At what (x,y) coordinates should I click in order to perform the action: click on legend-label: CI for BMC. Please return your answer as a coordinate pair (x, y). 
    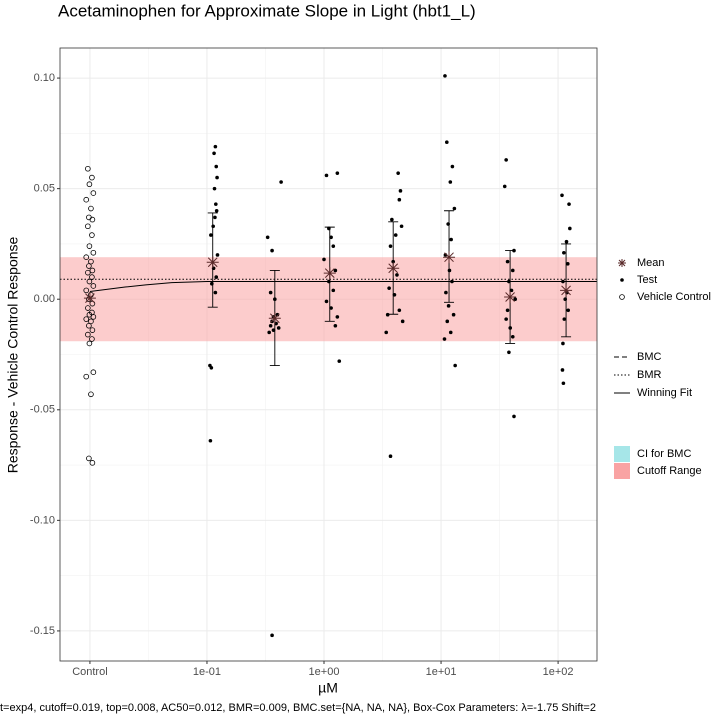
    Looking at the image, I should click on (664, 454).